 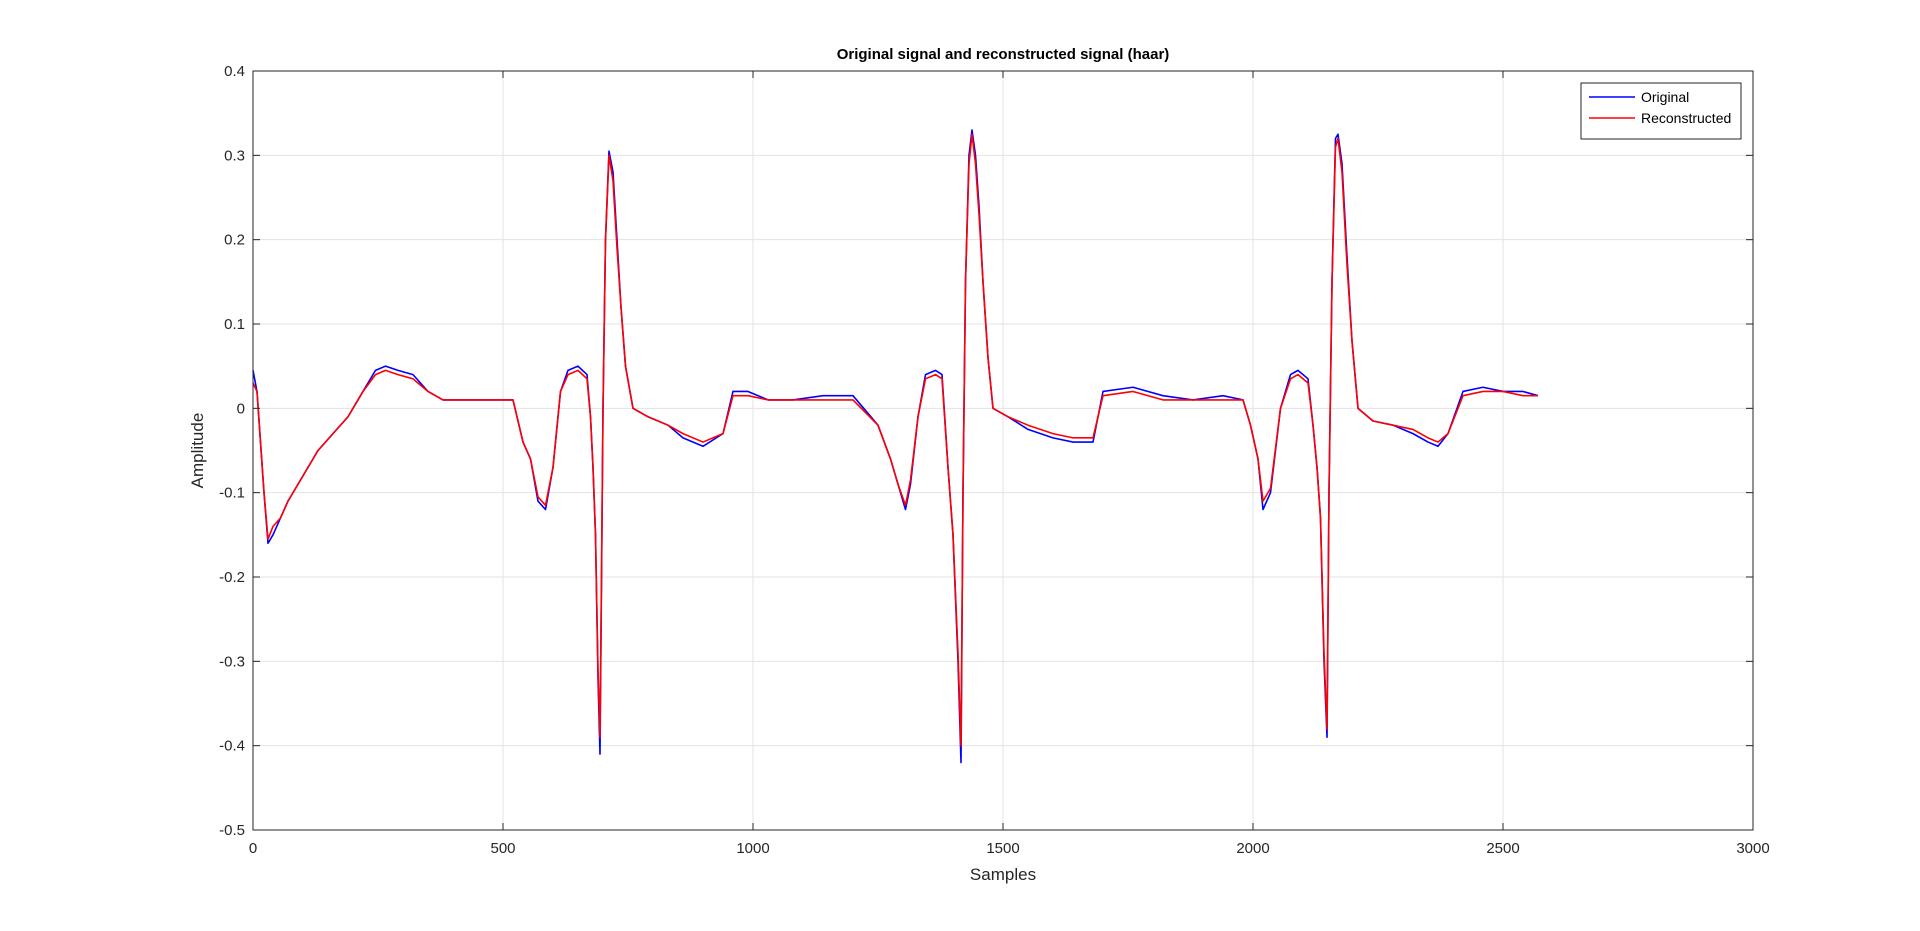 What do you see at coordinates (1252, 848) in the screenshot?
I see `x-tick-label: 2000` at bounding box center [1252, 848].